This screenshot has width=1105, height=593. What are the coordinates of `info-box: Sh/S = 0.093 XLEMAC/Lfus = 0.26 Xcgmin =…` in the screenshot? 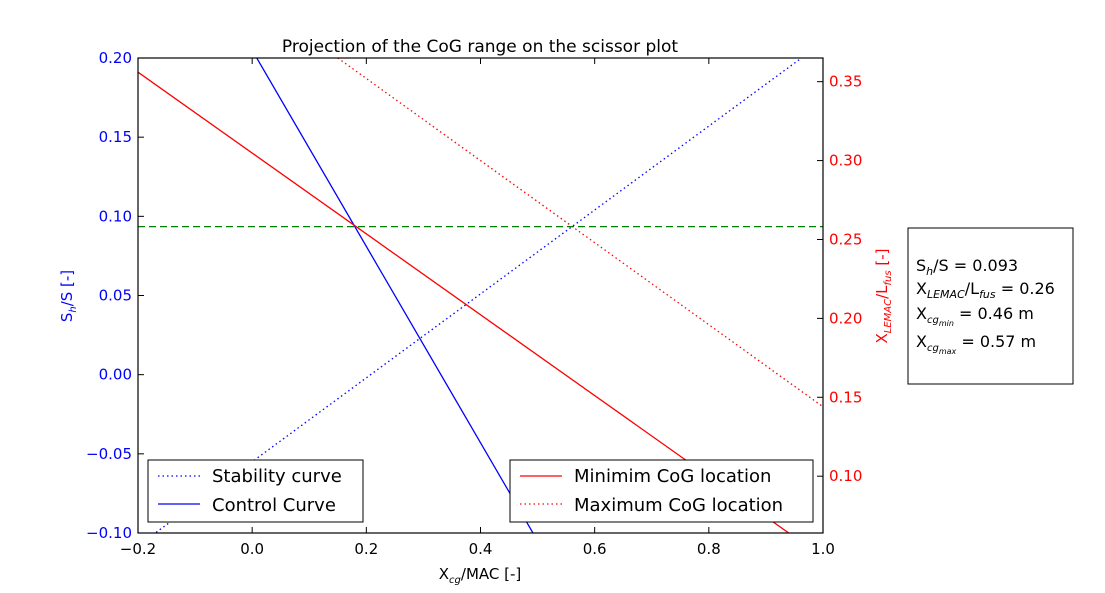 It's located at (990, 306).